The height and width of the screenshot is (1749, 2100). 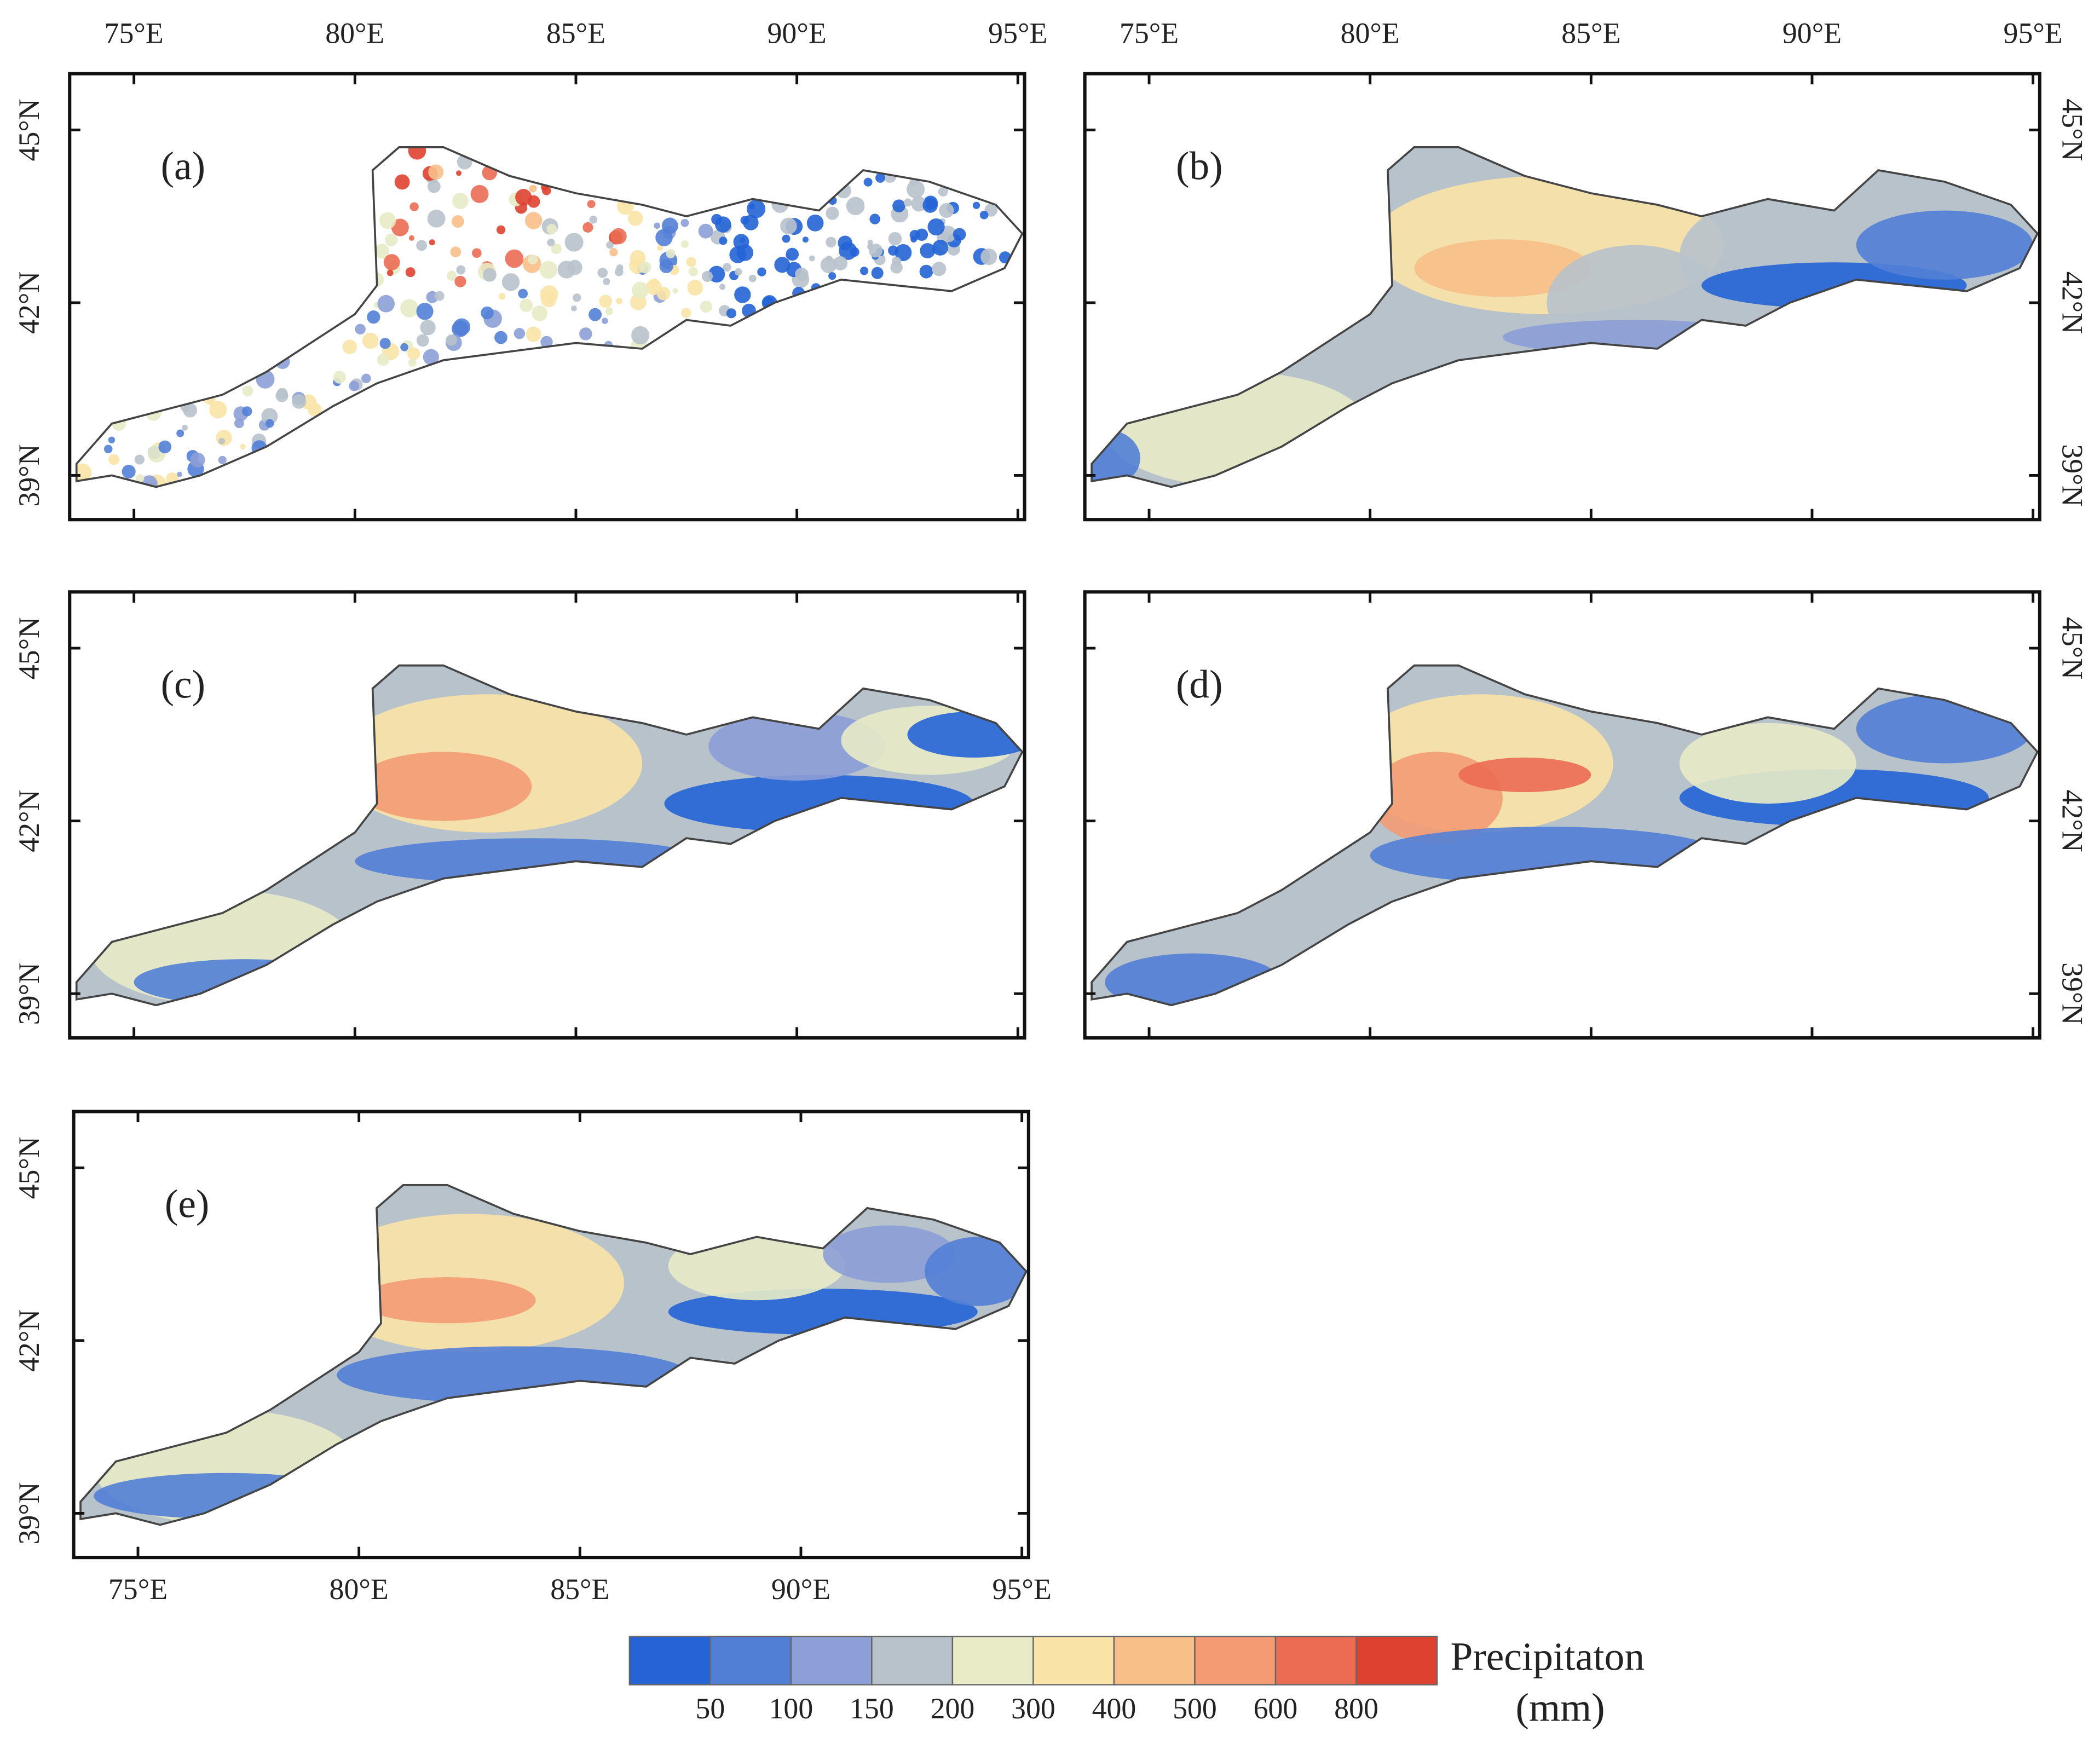 I want to click on colorbar-tick: 800, so click(x=1356, y=1708).